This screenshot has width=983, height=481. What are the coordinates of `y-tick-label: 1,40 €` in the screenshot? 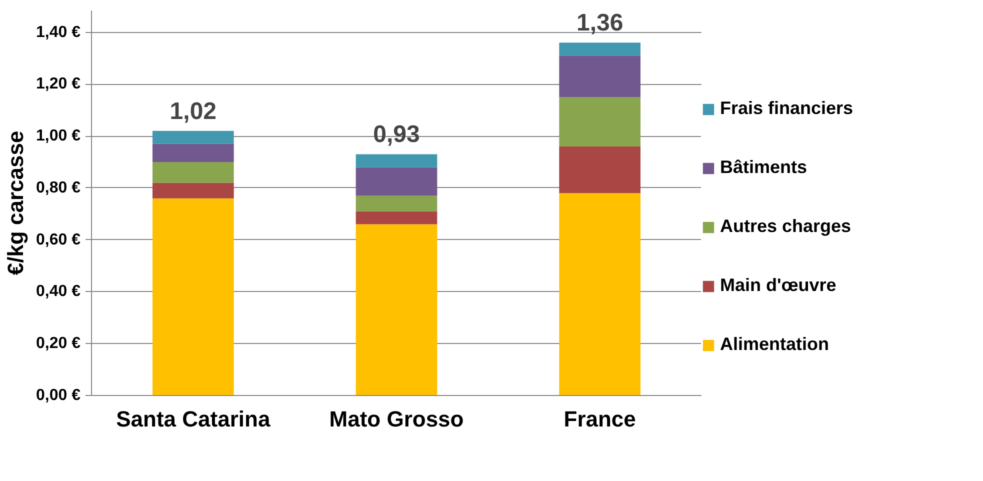 It's located at (58, 32).